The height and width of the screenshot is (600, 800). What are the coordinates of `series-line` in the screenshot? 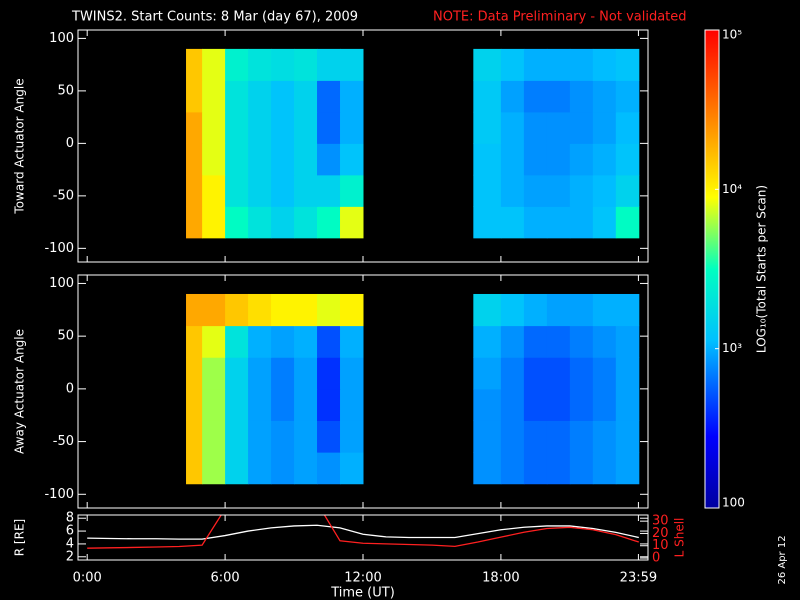 It's located at (363, 532).